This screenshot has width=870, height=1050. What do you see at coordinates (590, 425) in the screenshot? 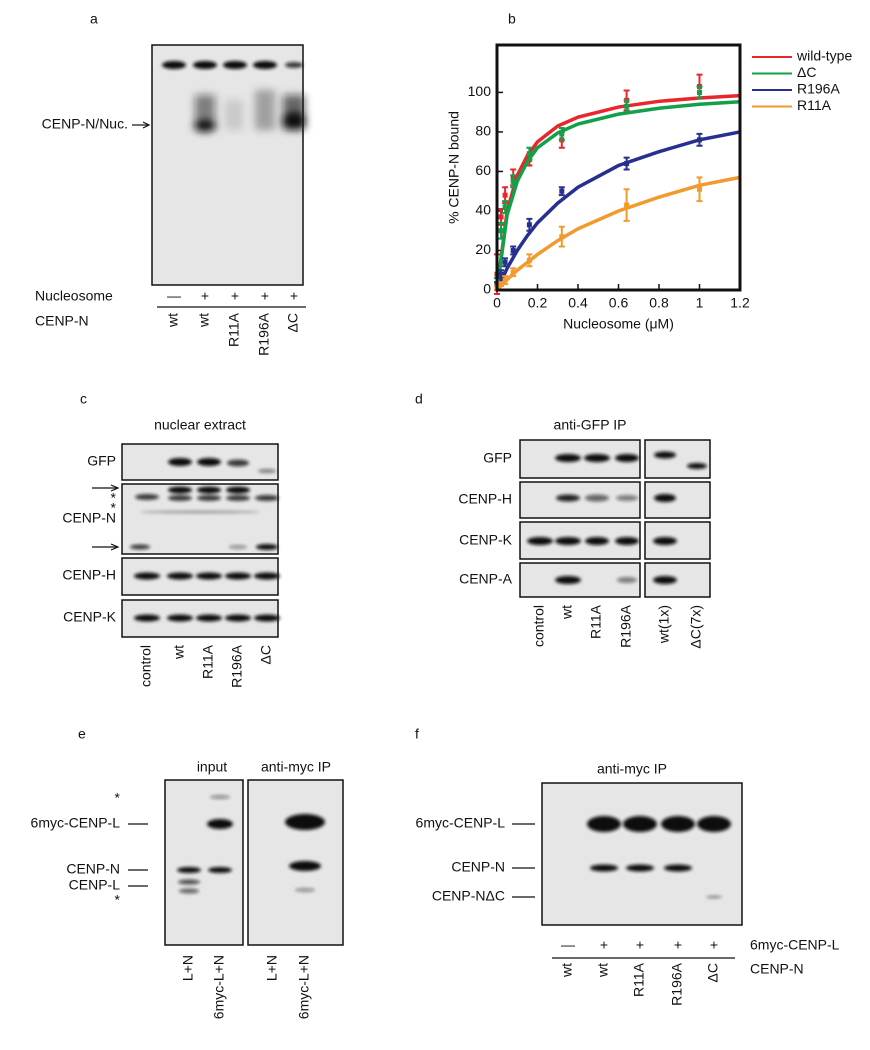
I see `blot-title: anti-GFP IP` at bounding box center [590, 425].